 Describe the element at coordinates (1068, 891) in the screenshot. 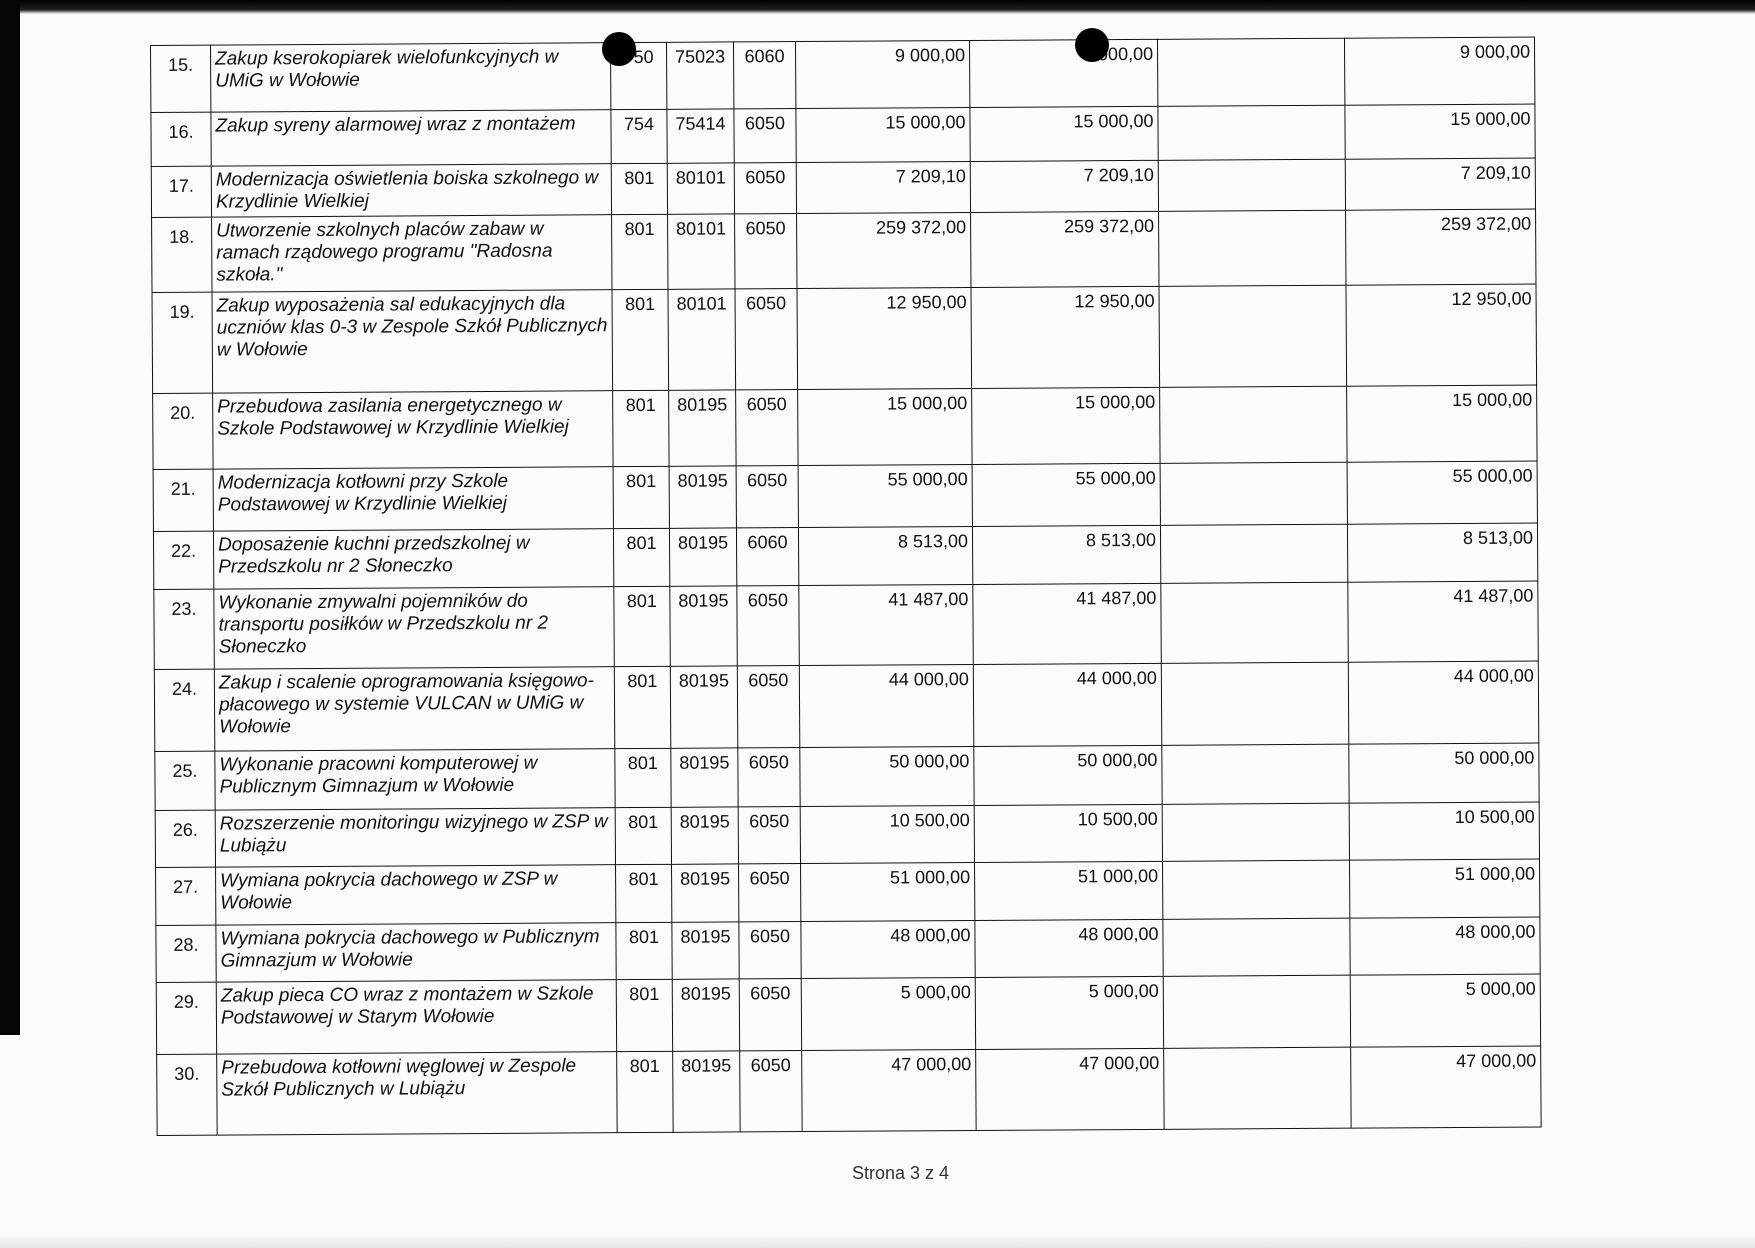

I see `amount-total: 51 000,00` at that location.